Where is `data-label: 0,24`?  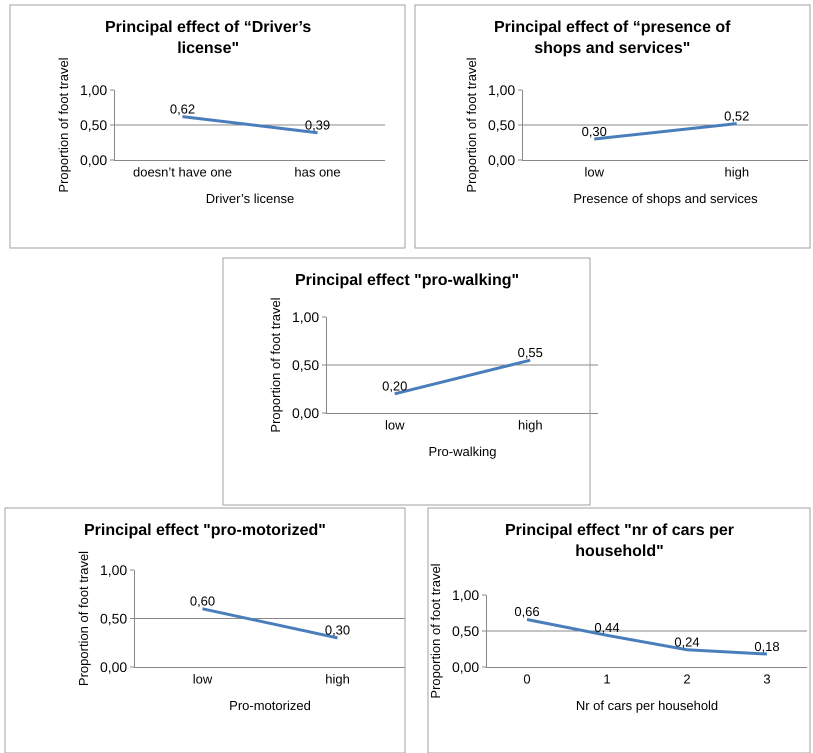
data-label: 0,24 is located at coordinates (687, 642).